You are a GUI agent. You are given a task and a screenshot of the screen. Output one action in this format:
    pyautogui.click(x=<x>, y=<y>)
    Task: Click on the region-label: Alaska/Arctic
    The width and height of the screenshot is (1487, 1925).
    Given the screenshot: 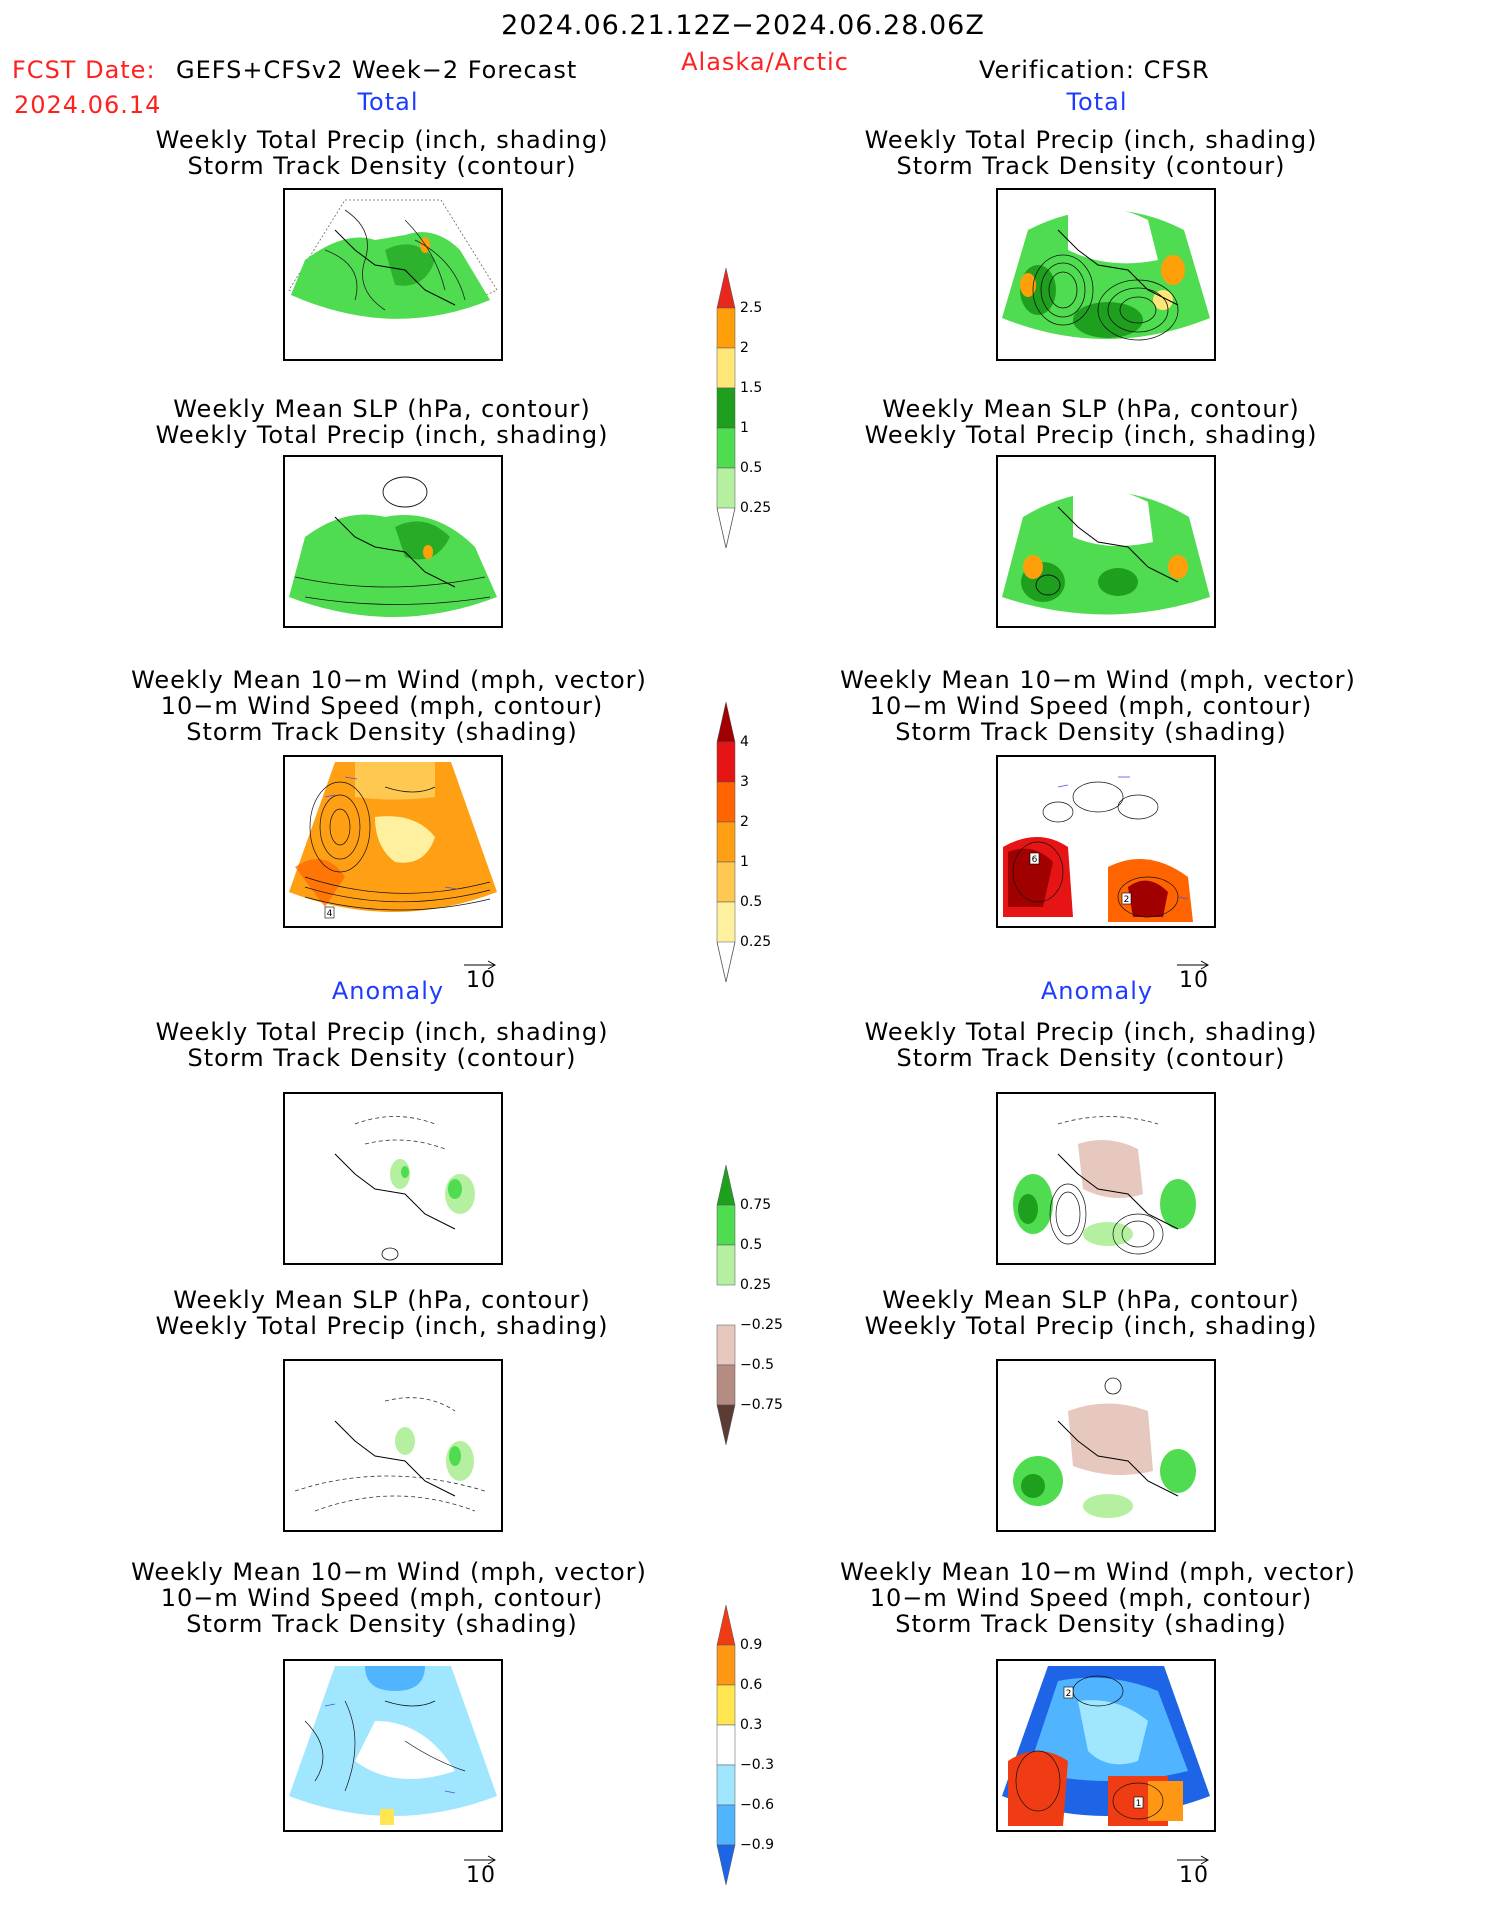 What is the action you would take?
    pyautogui.click(x=765, y=62)
    